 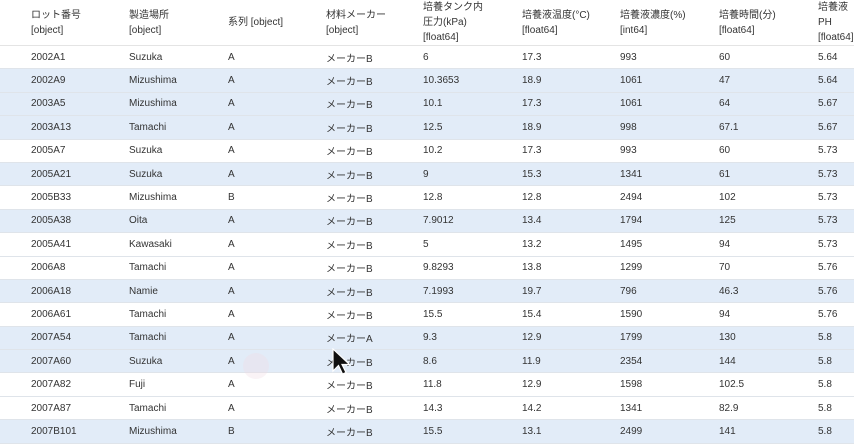 I want to click on table-cell: 9.3, so click(x=472, y=338).